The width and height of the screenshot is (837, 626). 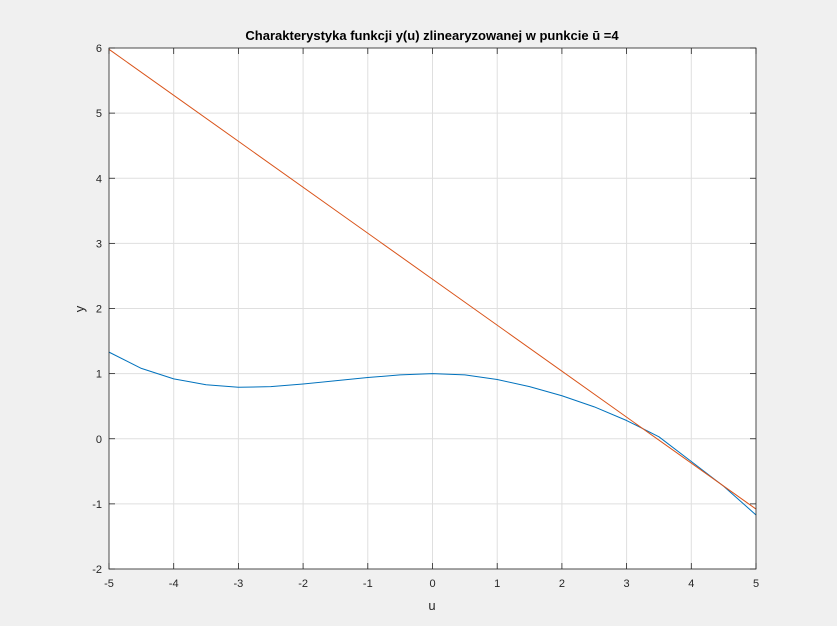 I want to click on y-axis-label: y, so click(x=79, y=308).